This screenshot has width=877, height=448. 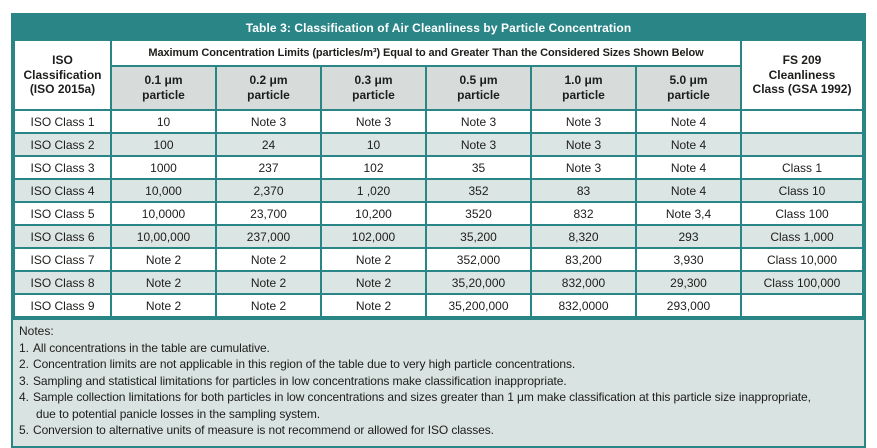 I want to click on iso-class-cell: ISO Class 7, so click(x=62, y=259).